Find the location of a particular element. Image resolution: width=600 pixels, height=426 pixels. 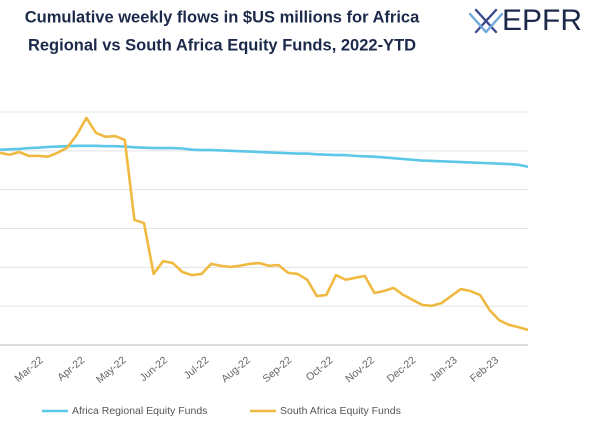

x-tick-label: Jun-22 is located at coordinates (154, 369).